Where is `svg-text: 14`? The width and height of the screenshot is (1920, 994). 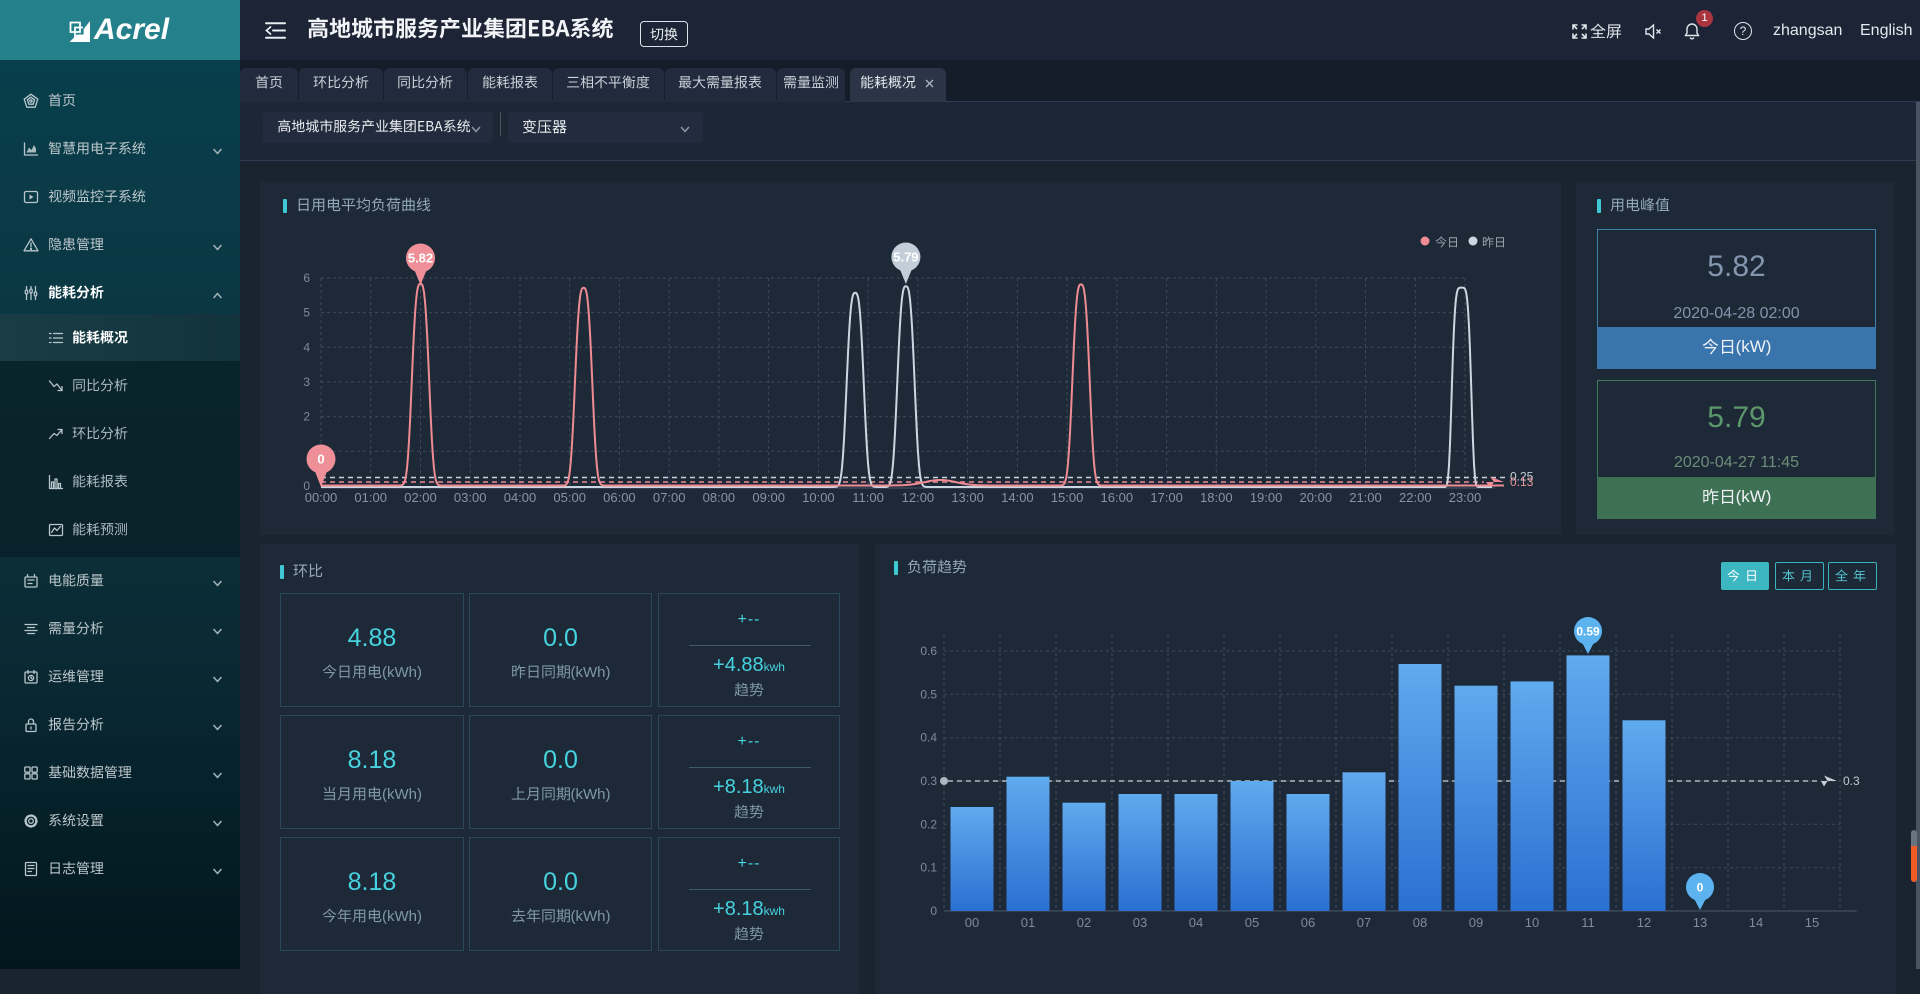
svg-text: 14 is located at coordinates (1756, 922).